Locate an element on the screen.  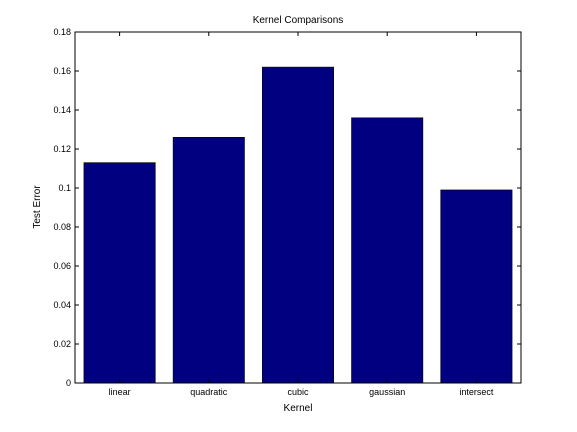
bar-quadratic is located at coordinates (208, 260).